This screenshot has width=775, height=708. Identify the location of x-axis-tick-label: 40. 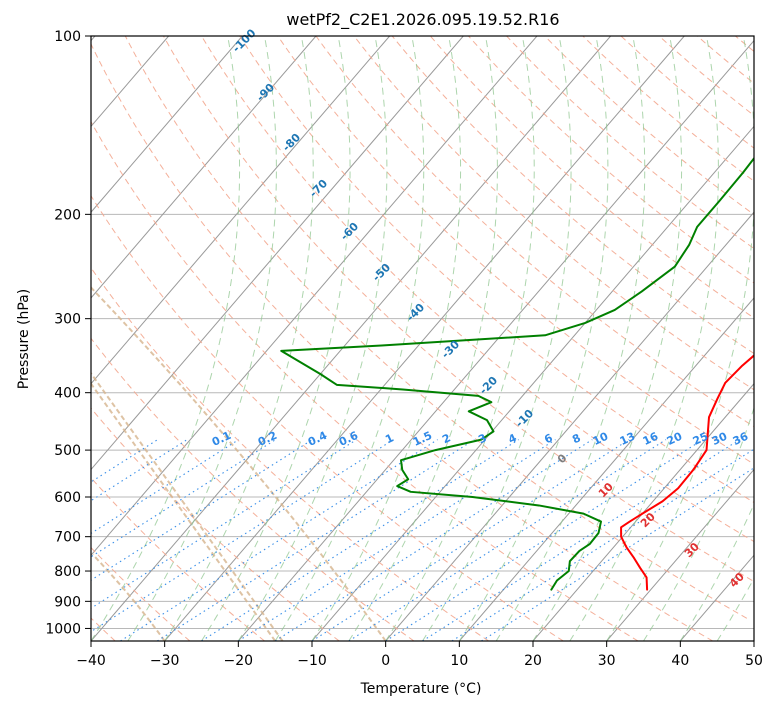
(680, 661).